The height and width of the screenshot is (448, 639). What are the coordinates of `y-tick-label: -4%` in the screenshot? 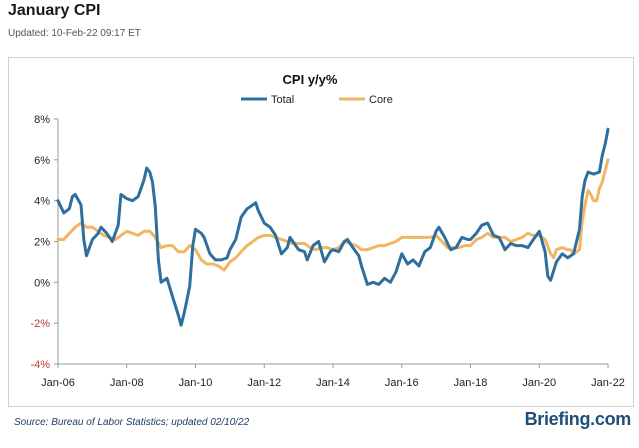 It's located at (40, 365).